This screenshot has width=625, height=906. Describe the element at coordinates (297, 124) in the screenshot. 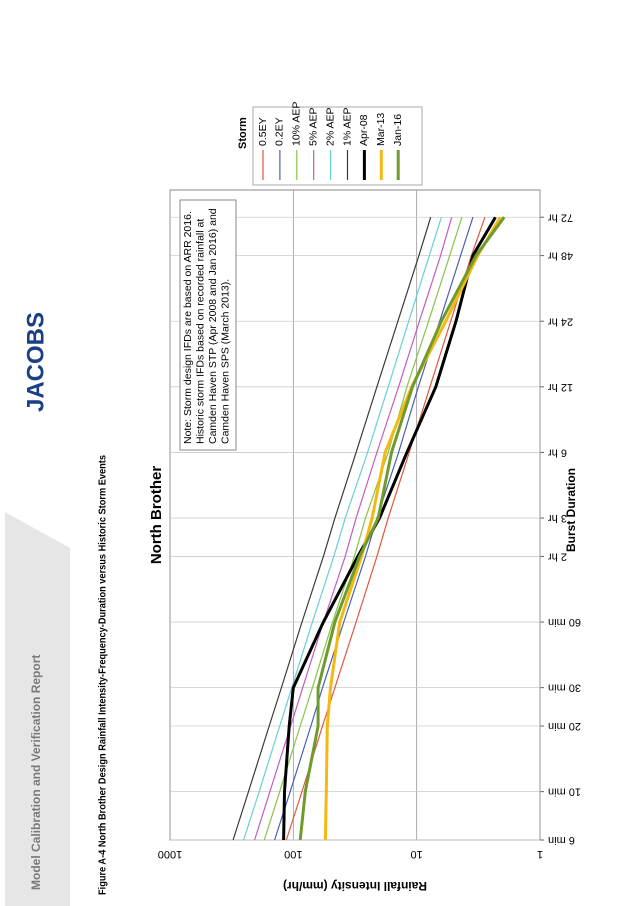

I see `legend-label: 10% AEP` at that location.